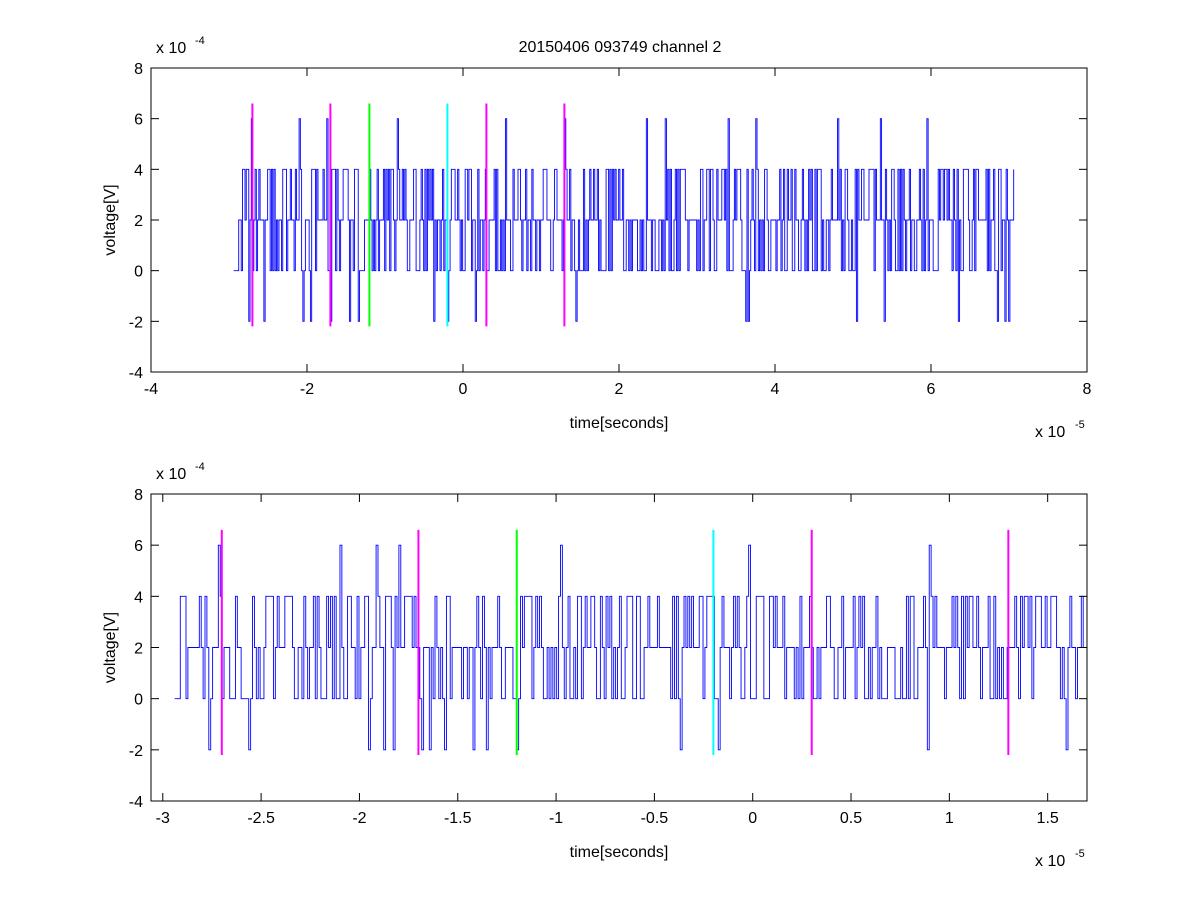 The height and width of the screenshot is (905, 1200). What do you see at coordinates (458, 818) in the screenshot?
I see `subplot-bottom-xtick-label: -1.5` at bounding box center [458, 818].